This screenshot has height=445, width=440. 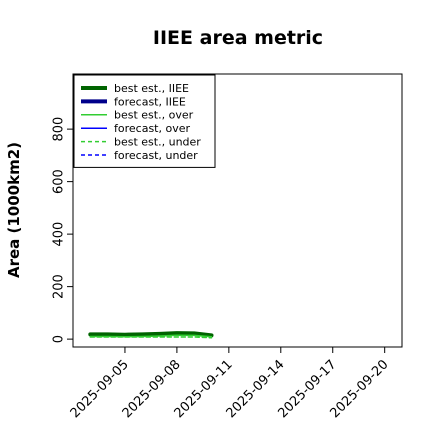 What do you see at coordinates (59, 286) in the screenshot?
I see `y-tick-label: 200` at bounding box center [59, 286].